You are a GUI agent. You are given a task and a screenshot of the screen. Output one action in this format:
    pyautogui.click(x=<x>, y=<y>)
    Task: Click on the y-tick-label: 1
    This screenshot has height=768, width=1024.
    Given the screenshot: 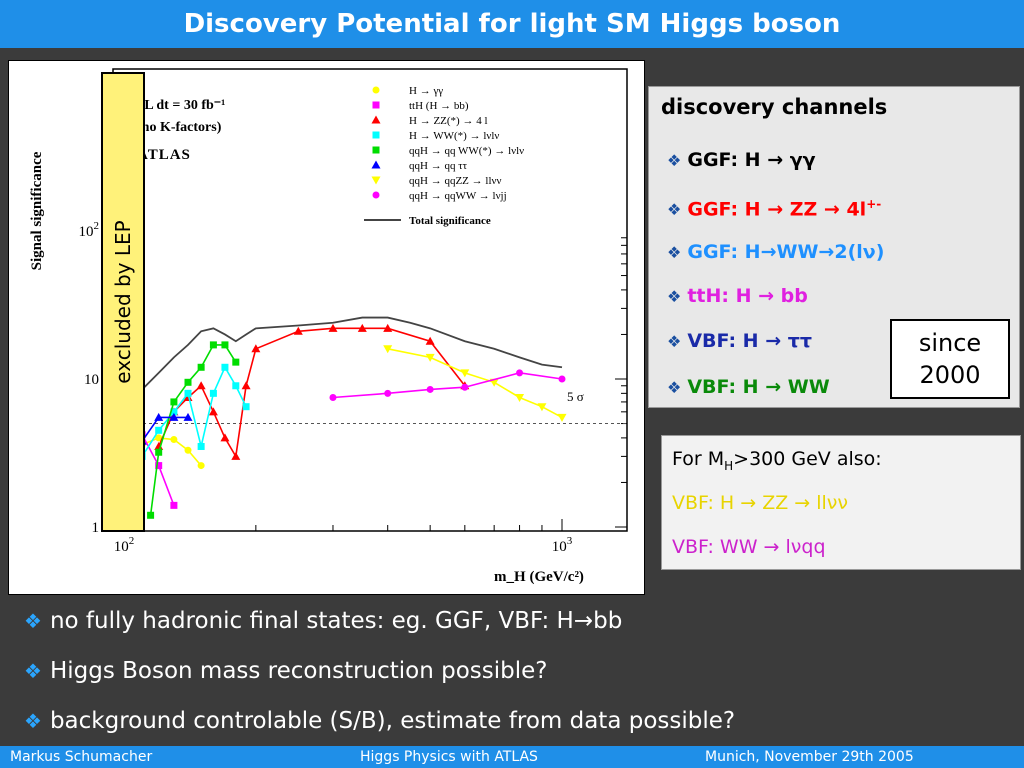 What is the action you would take?
    pyautogui.click(x=96, y=528)
    